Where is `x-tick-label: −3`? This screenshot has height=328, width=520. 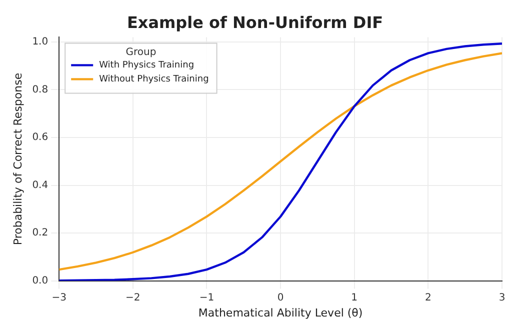 x-tick-label: −3 is located at coordinates (59, 298).